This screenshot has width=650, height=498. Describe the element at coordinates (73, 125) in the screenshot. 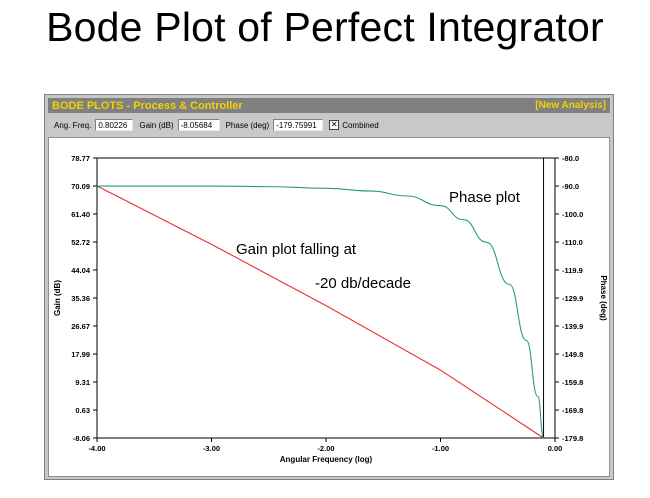

I see `ang-freq-label: Ang. Freq.` at that location.